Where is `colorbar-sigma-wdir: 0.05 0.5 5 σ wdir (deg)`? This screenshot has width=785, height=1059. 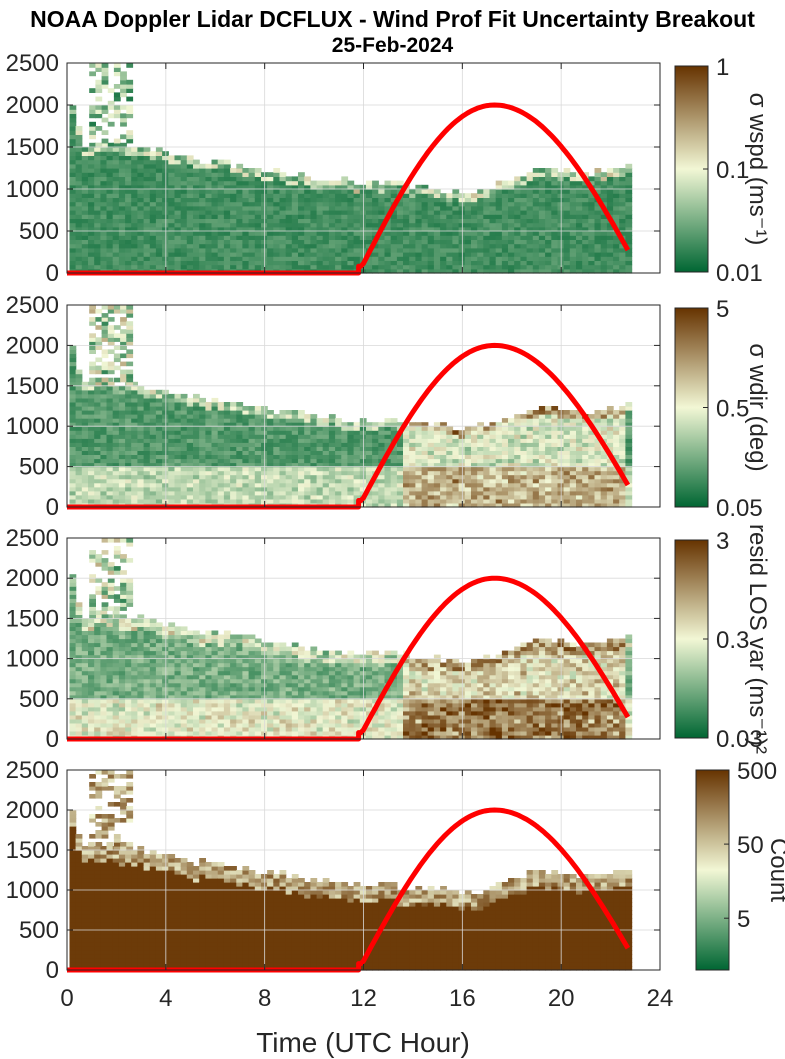 colorbar-sigma-wdir: 0.05 0.5 5 σ wdir (deg) is located at coordinates (722, 409).